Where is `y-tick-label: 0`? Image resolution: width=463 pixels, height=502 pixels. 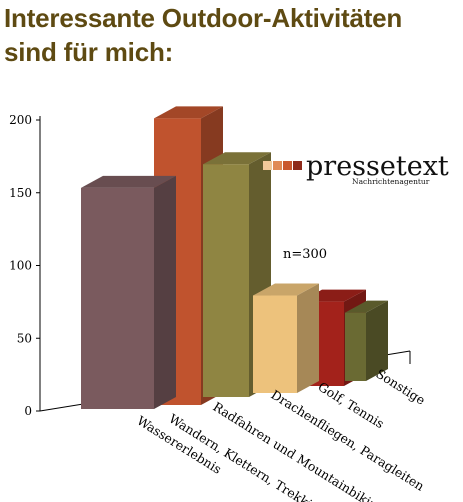
y-tick-label: 0 is located at coordinates (28, 411).